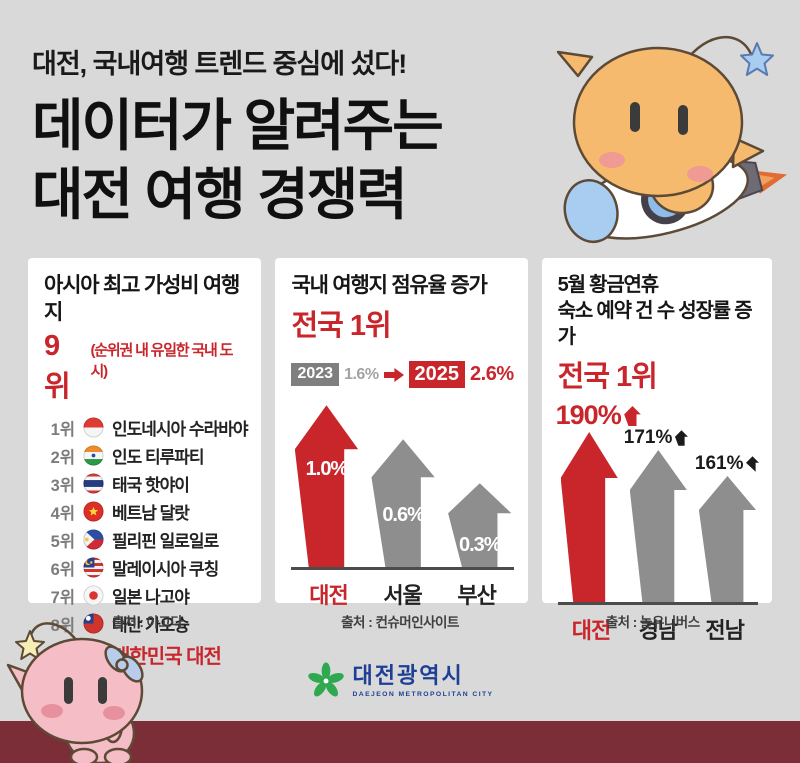 This screenshot has height=763, width=800. What do you see at coordinates (724, 630) in the screenshot?
I see `category-jeonnam: 전남` at bounding box center [724, 630].